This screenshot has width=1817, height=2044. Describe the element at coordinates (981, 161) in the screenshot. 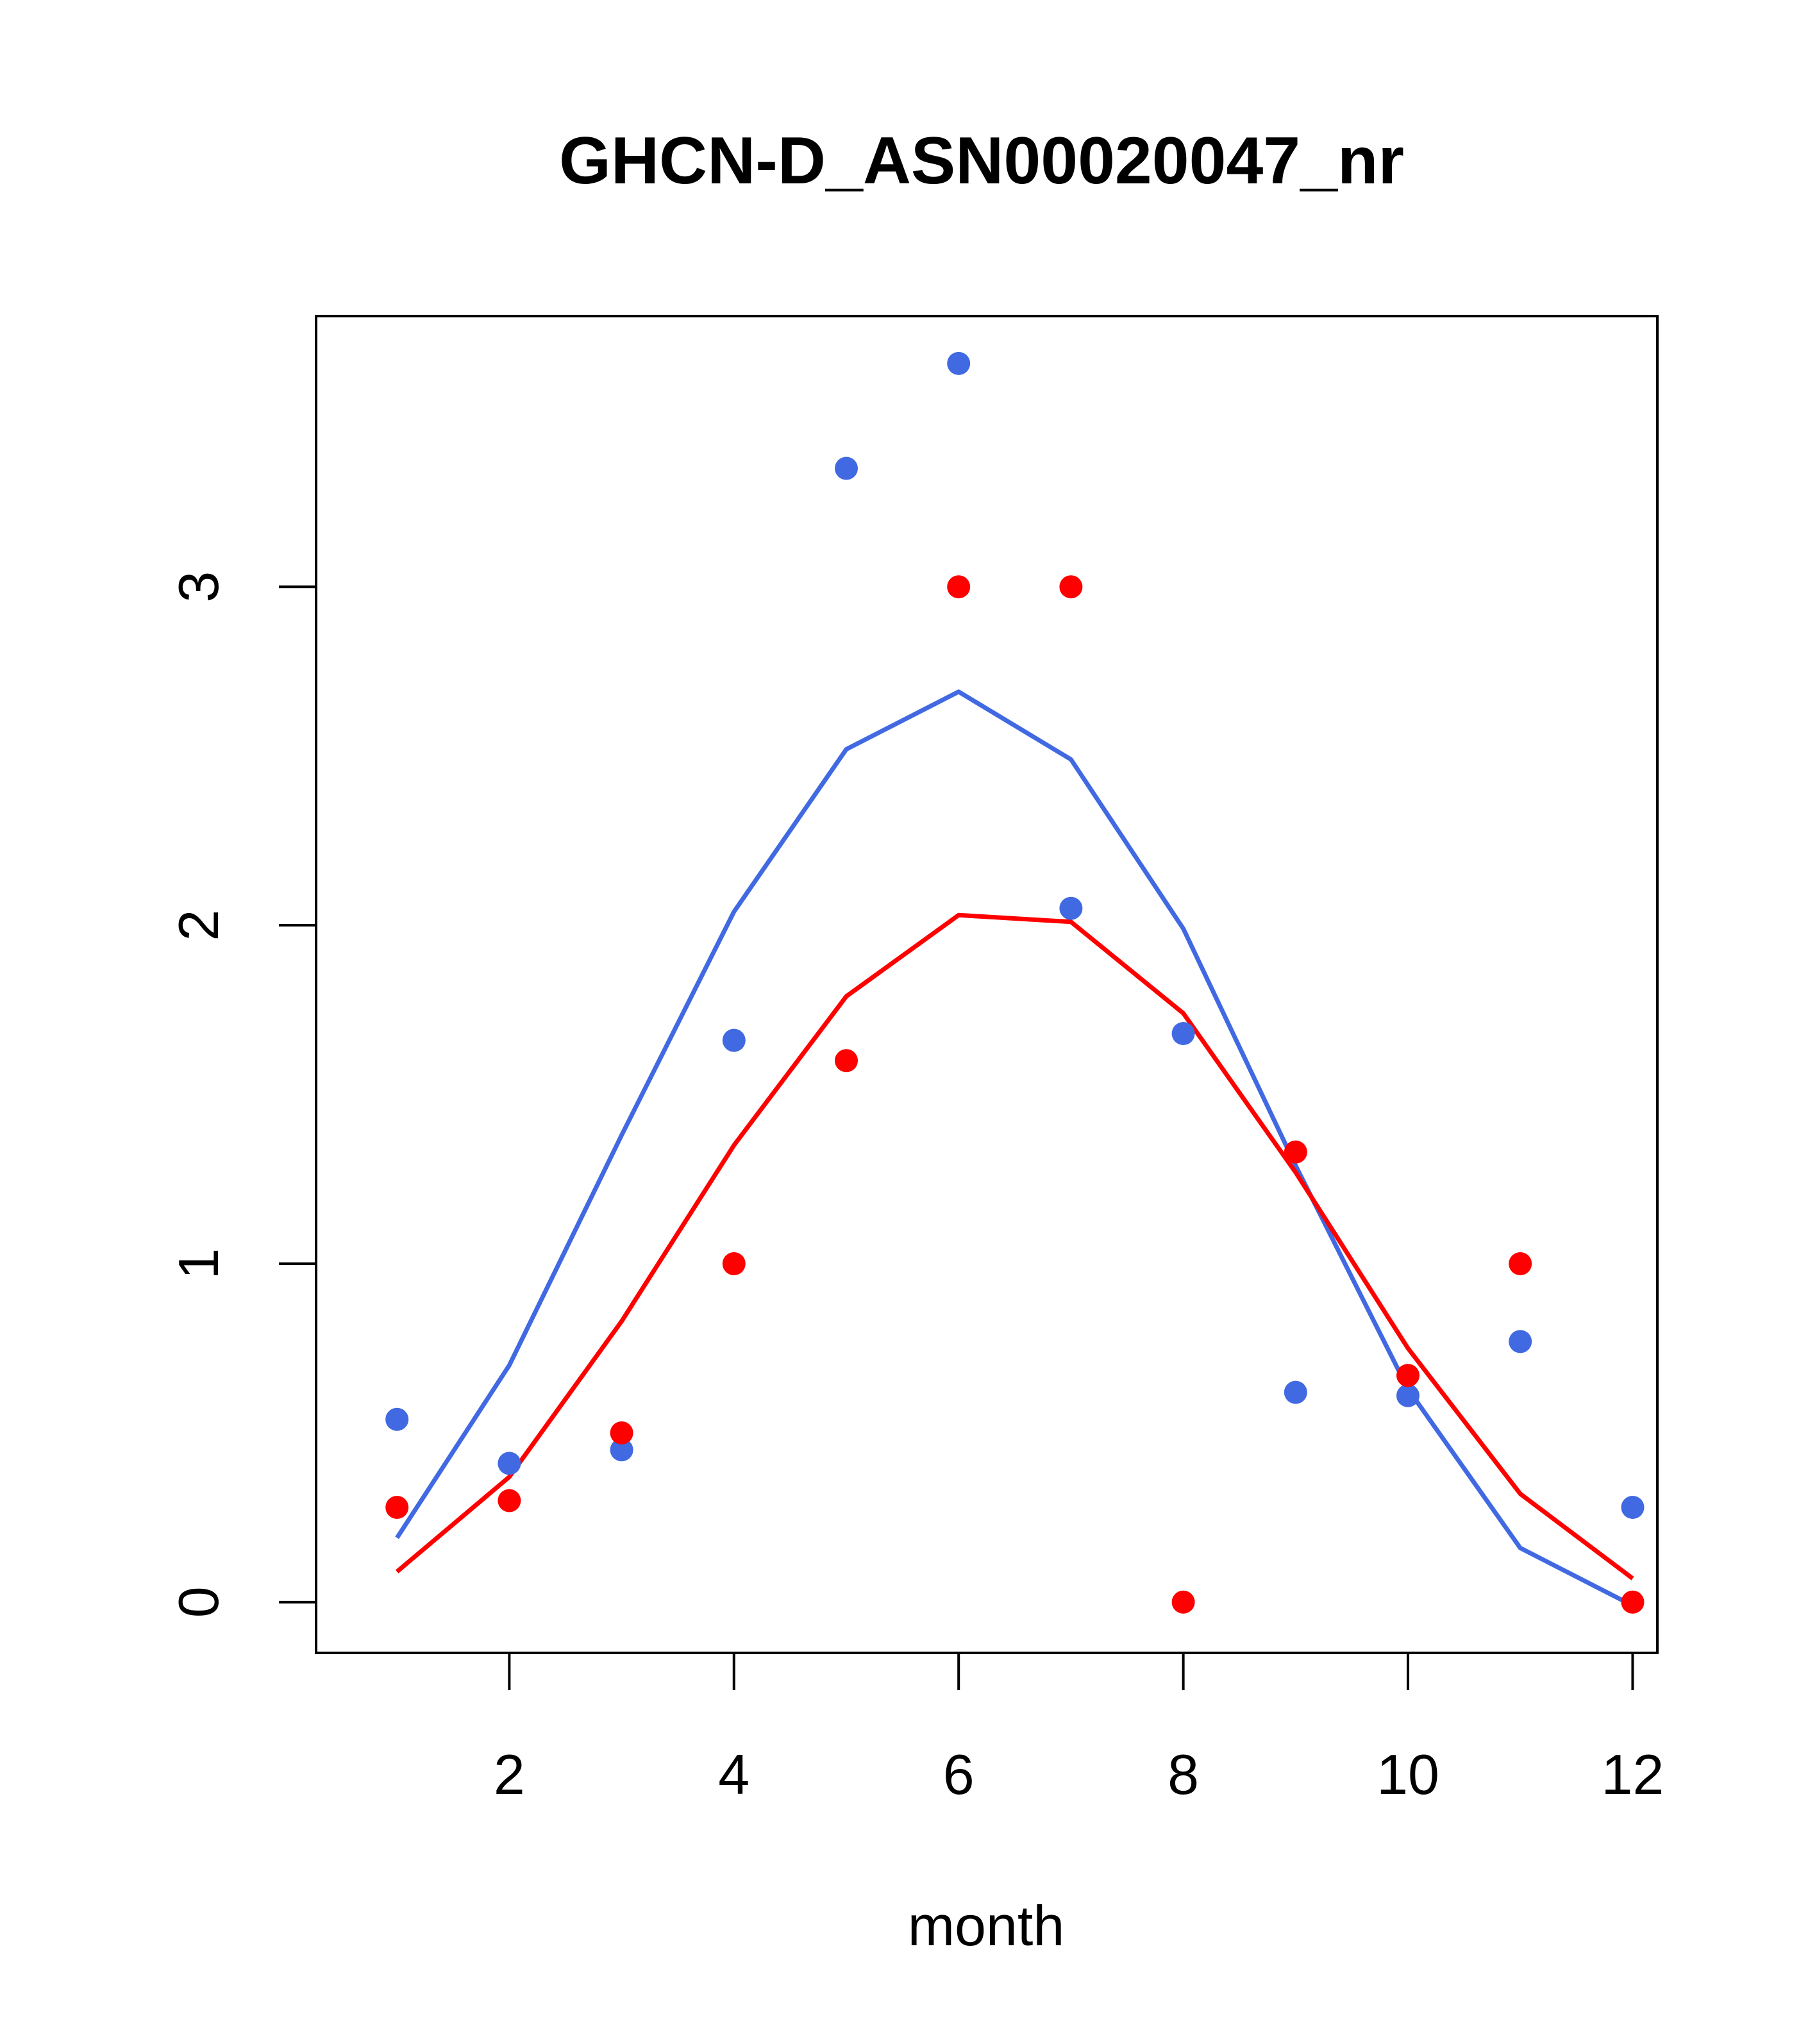

I see `chart-title: GHCN-D_ASN00020047_nr` at that location.